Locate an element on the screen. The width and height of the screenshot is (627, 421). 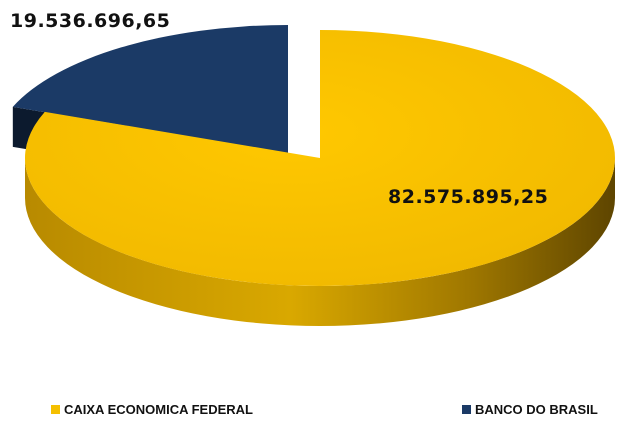
data-label-caixa: 82.575.895,25 is located at coordinates (468, 197).